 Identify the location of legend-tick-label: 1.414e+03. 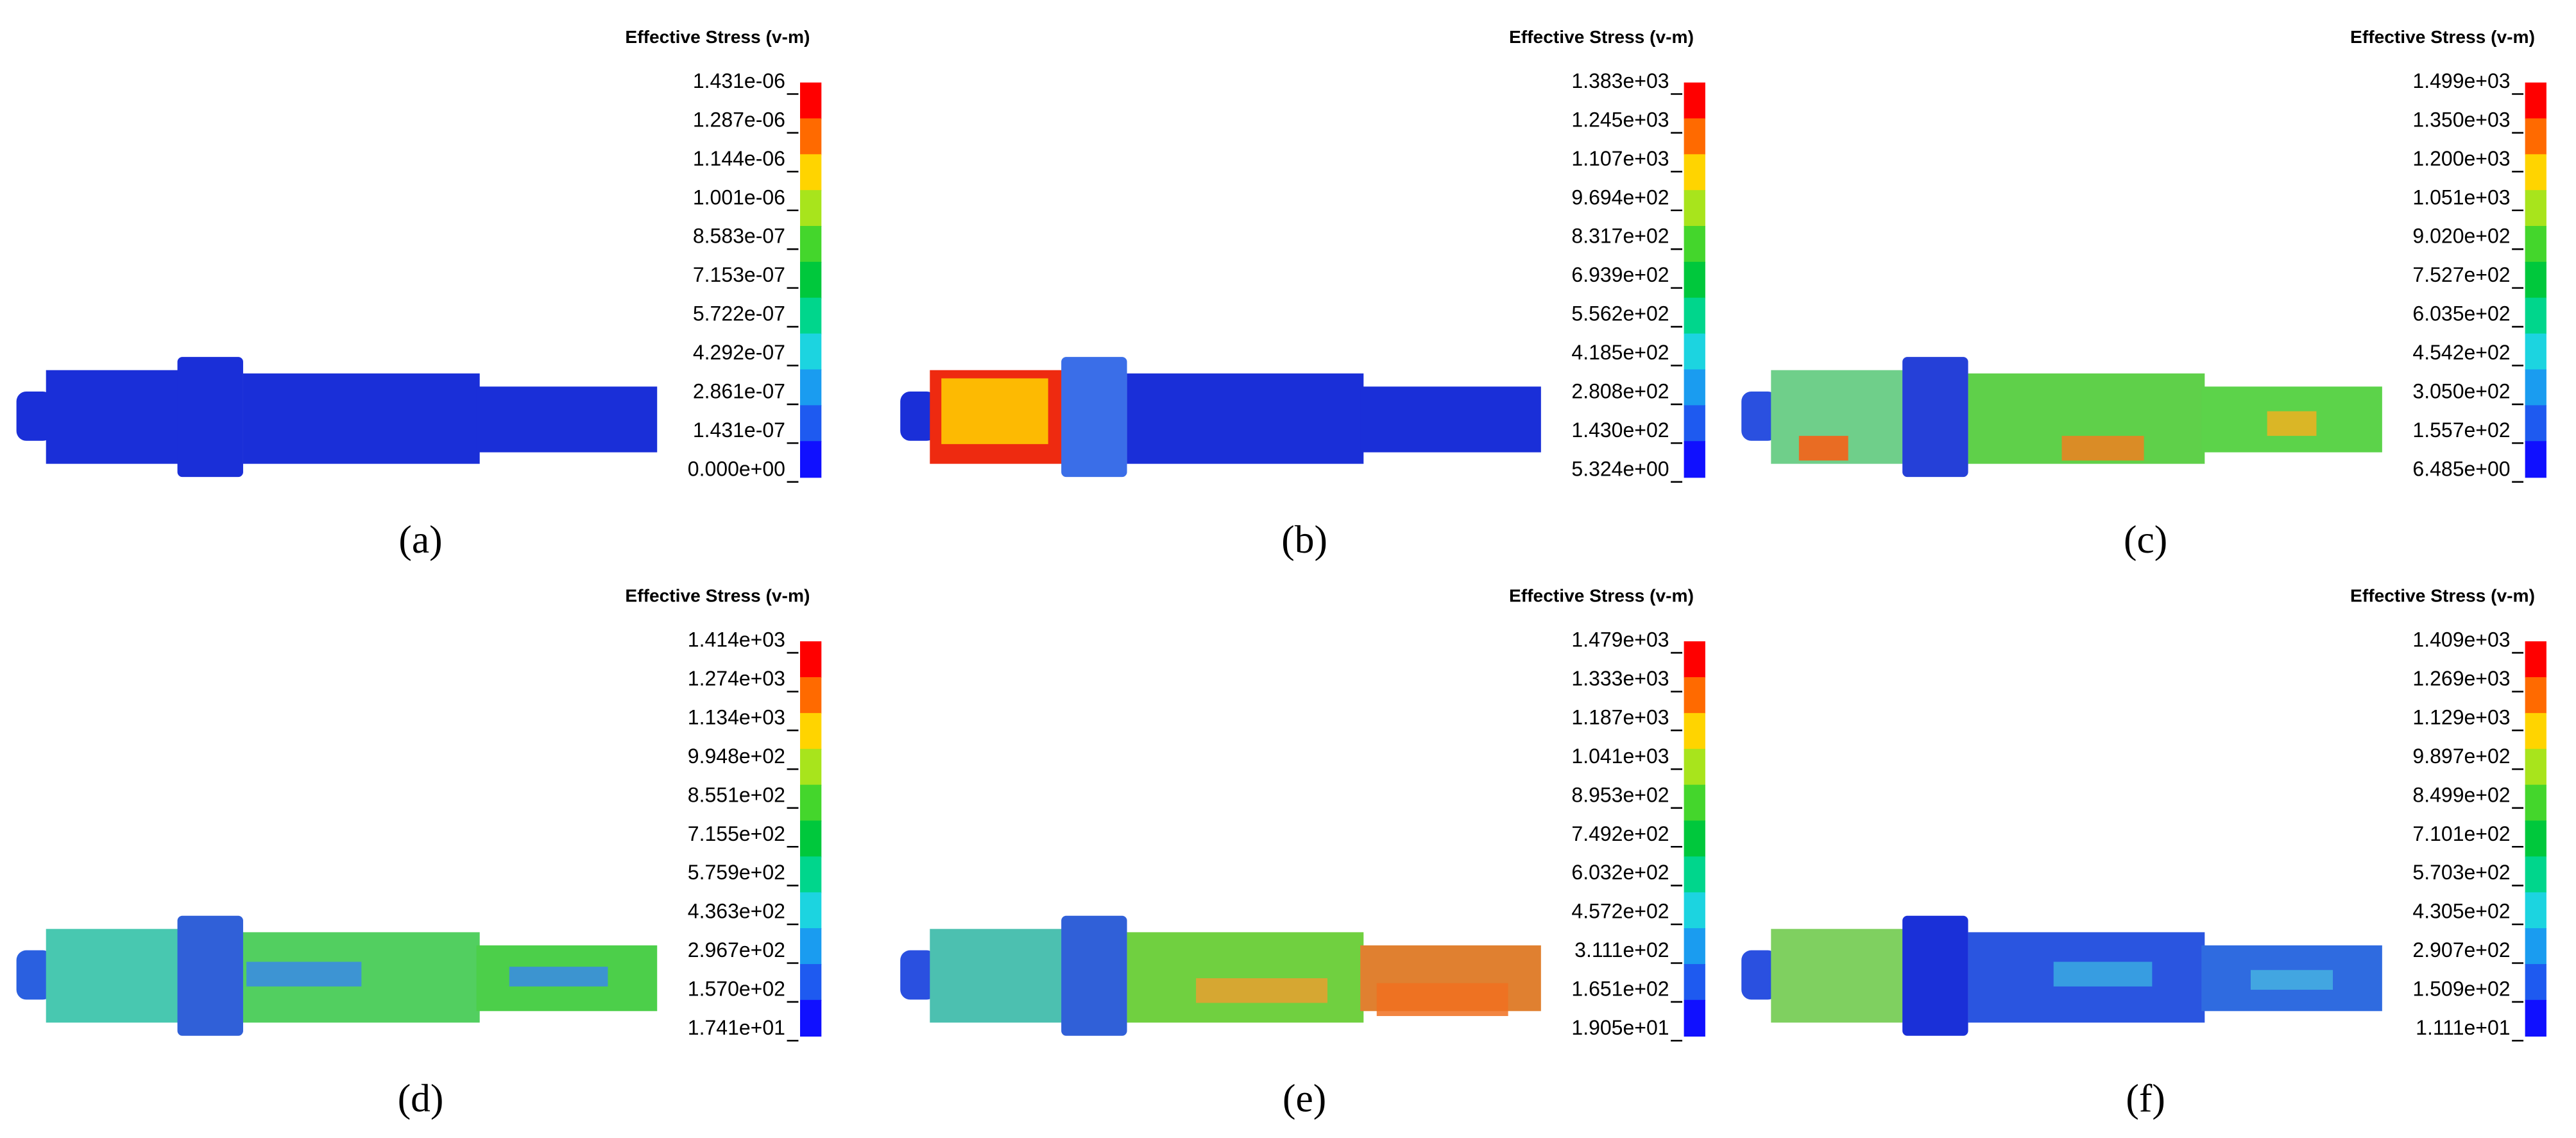
(736, 639).